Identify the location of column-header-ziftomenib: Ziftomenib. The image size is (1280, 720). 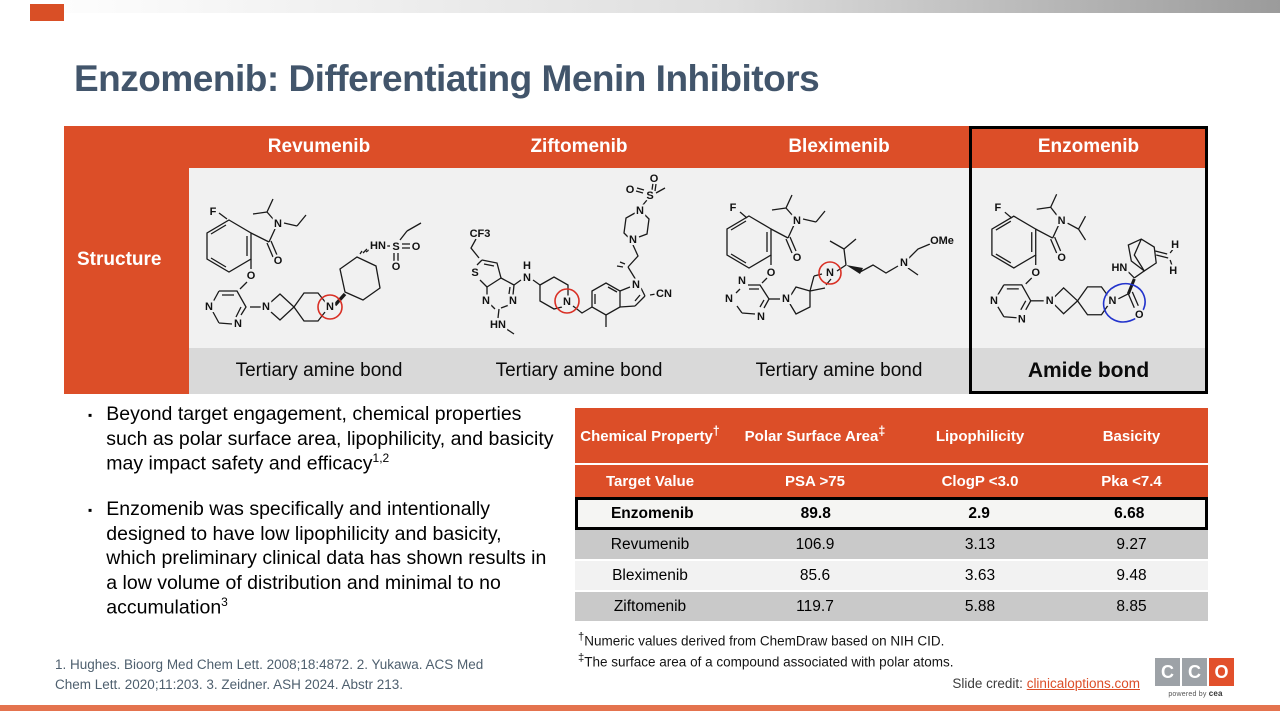
(579, 147).